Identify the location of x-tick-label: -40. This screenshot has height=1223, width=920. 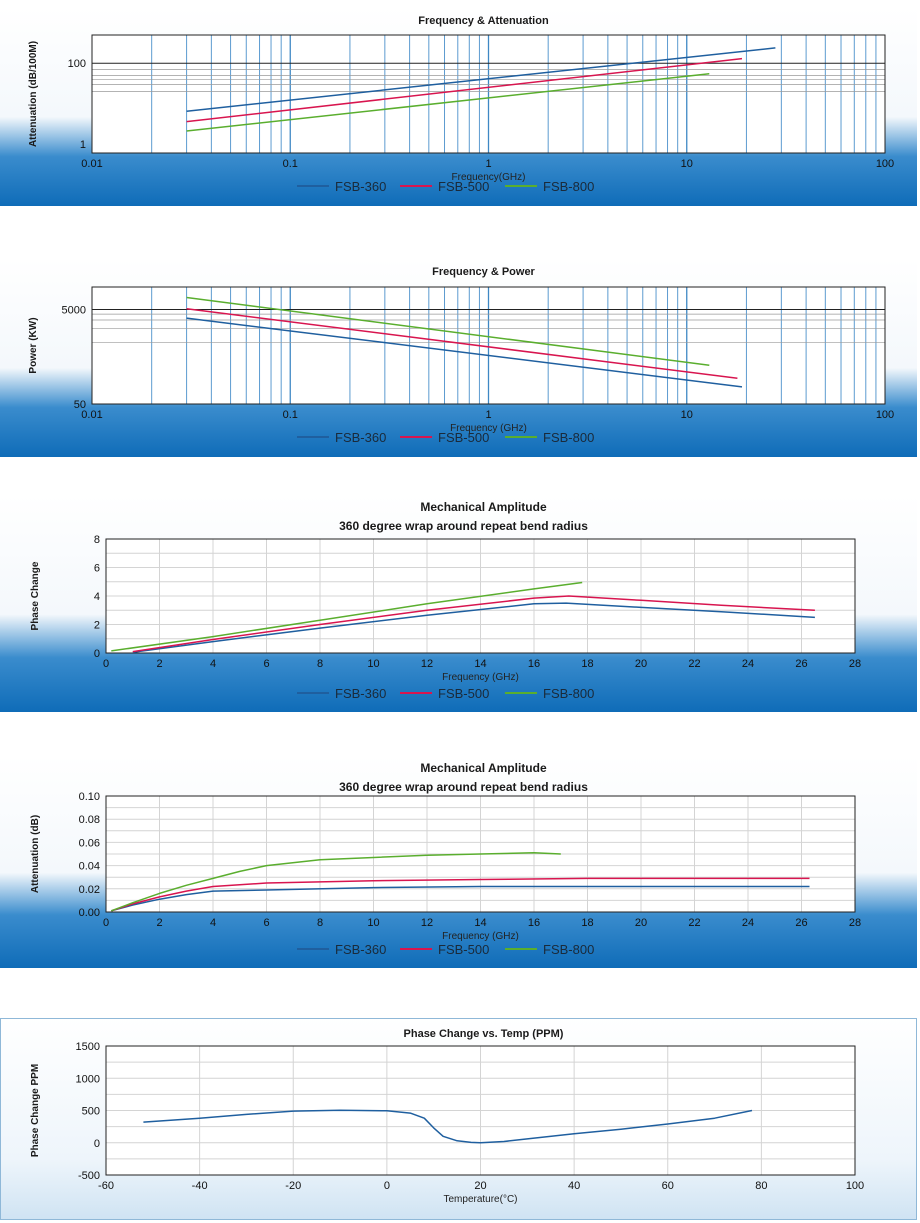
(200, 1186).